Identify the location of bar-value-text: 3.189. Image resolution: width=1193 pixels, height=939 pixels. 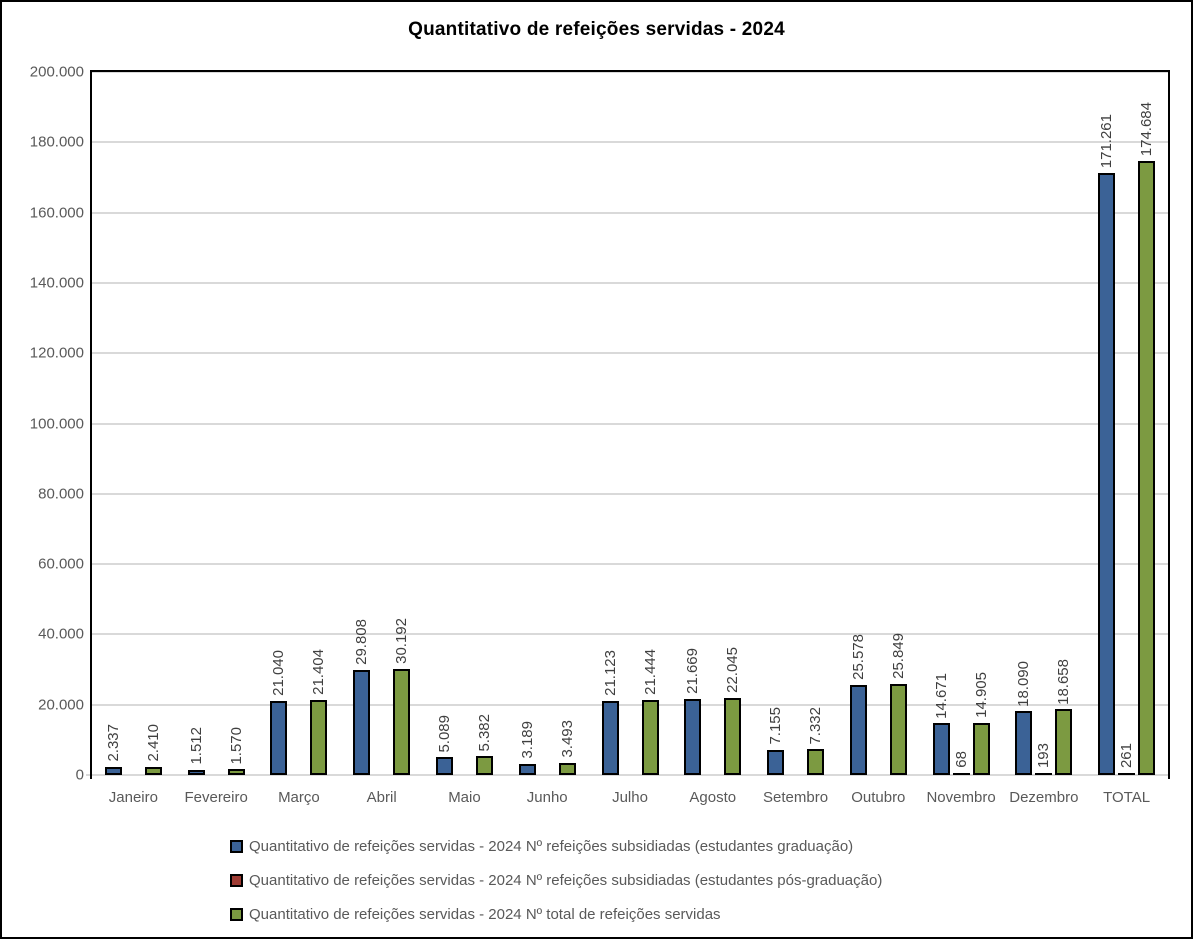
(527, 740).